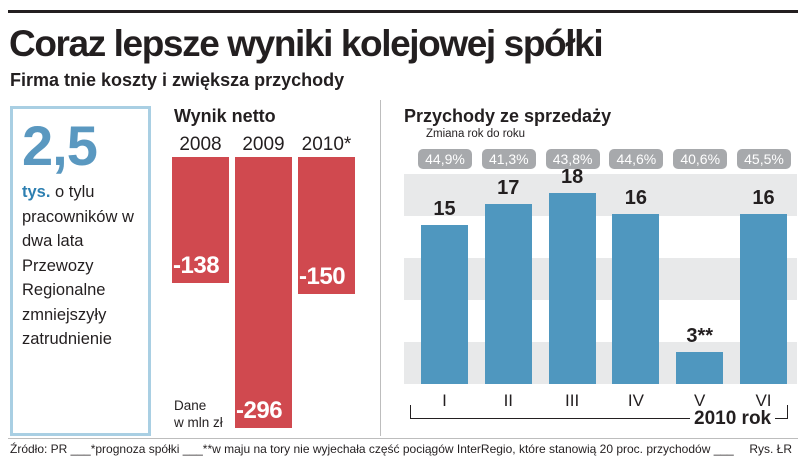 This screenshot has height=464, width=805. I want to click on revenue-bar-label: 15, so click(444, 209).